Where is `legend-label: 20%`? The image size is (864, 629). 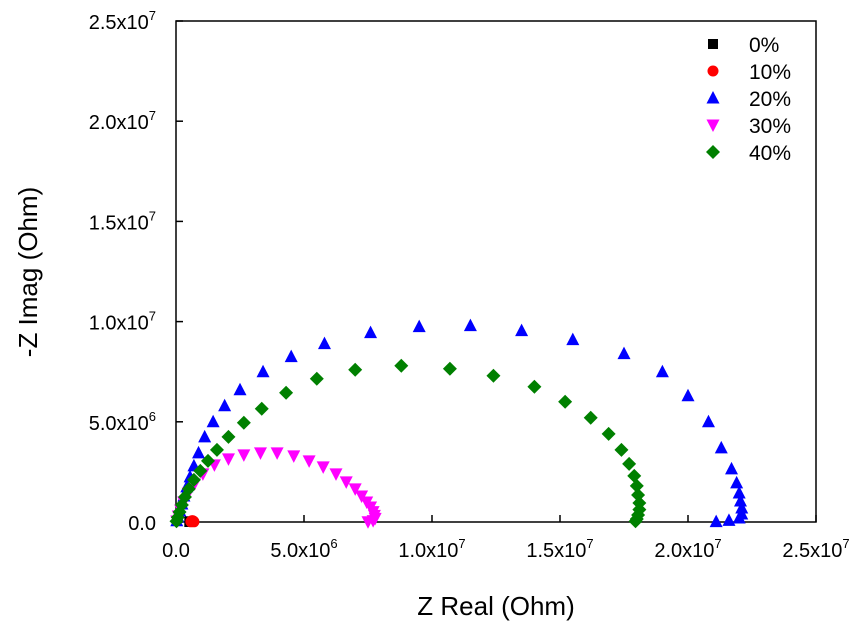 legend-label: 20% is located at coordinates (770, 99).